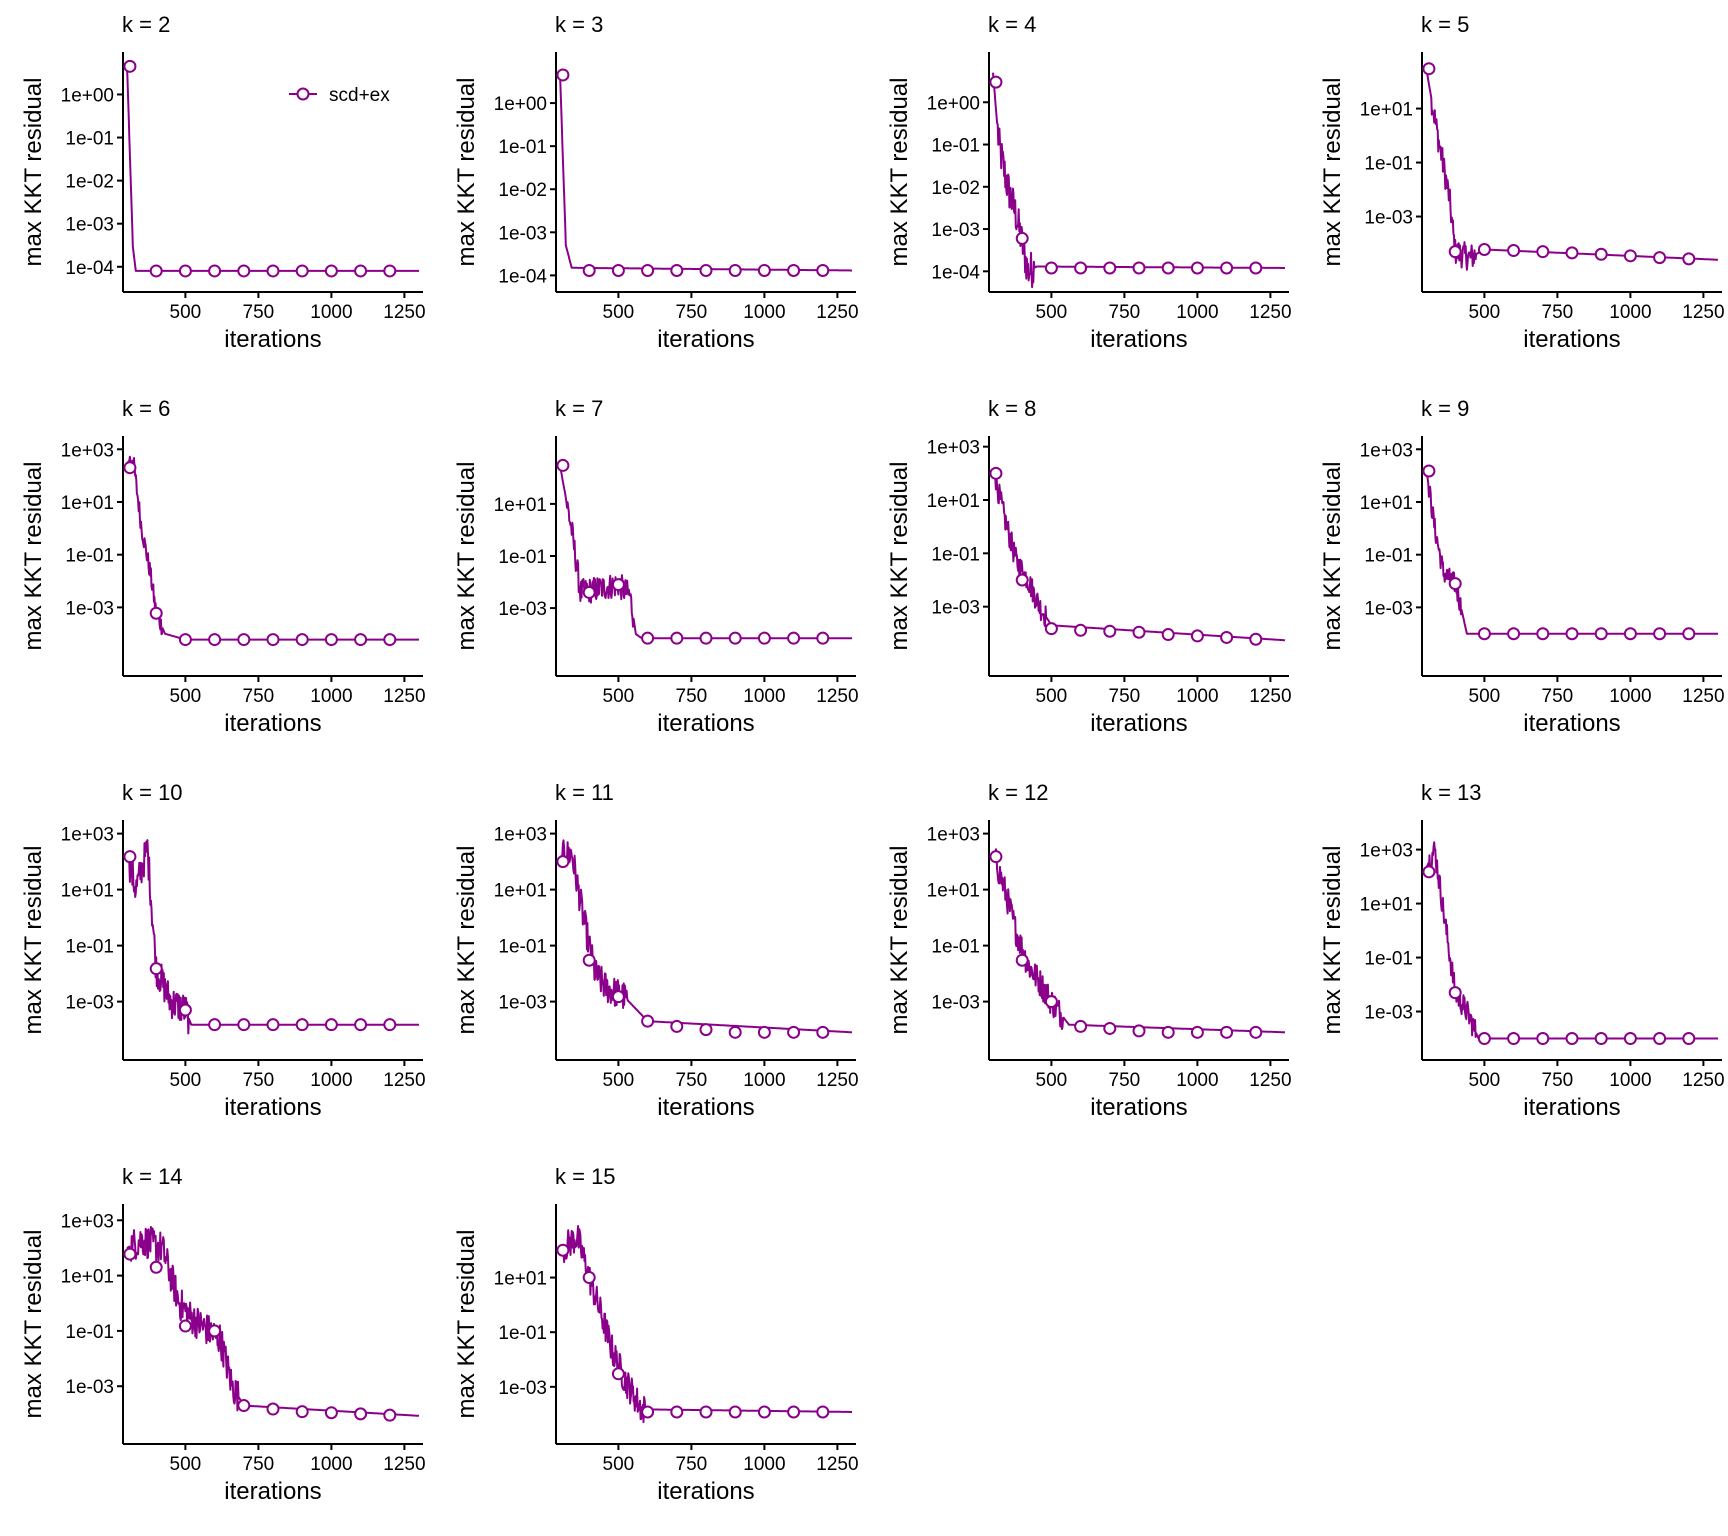  I want to click on legend-label: scd+ex, so click(359, 95).